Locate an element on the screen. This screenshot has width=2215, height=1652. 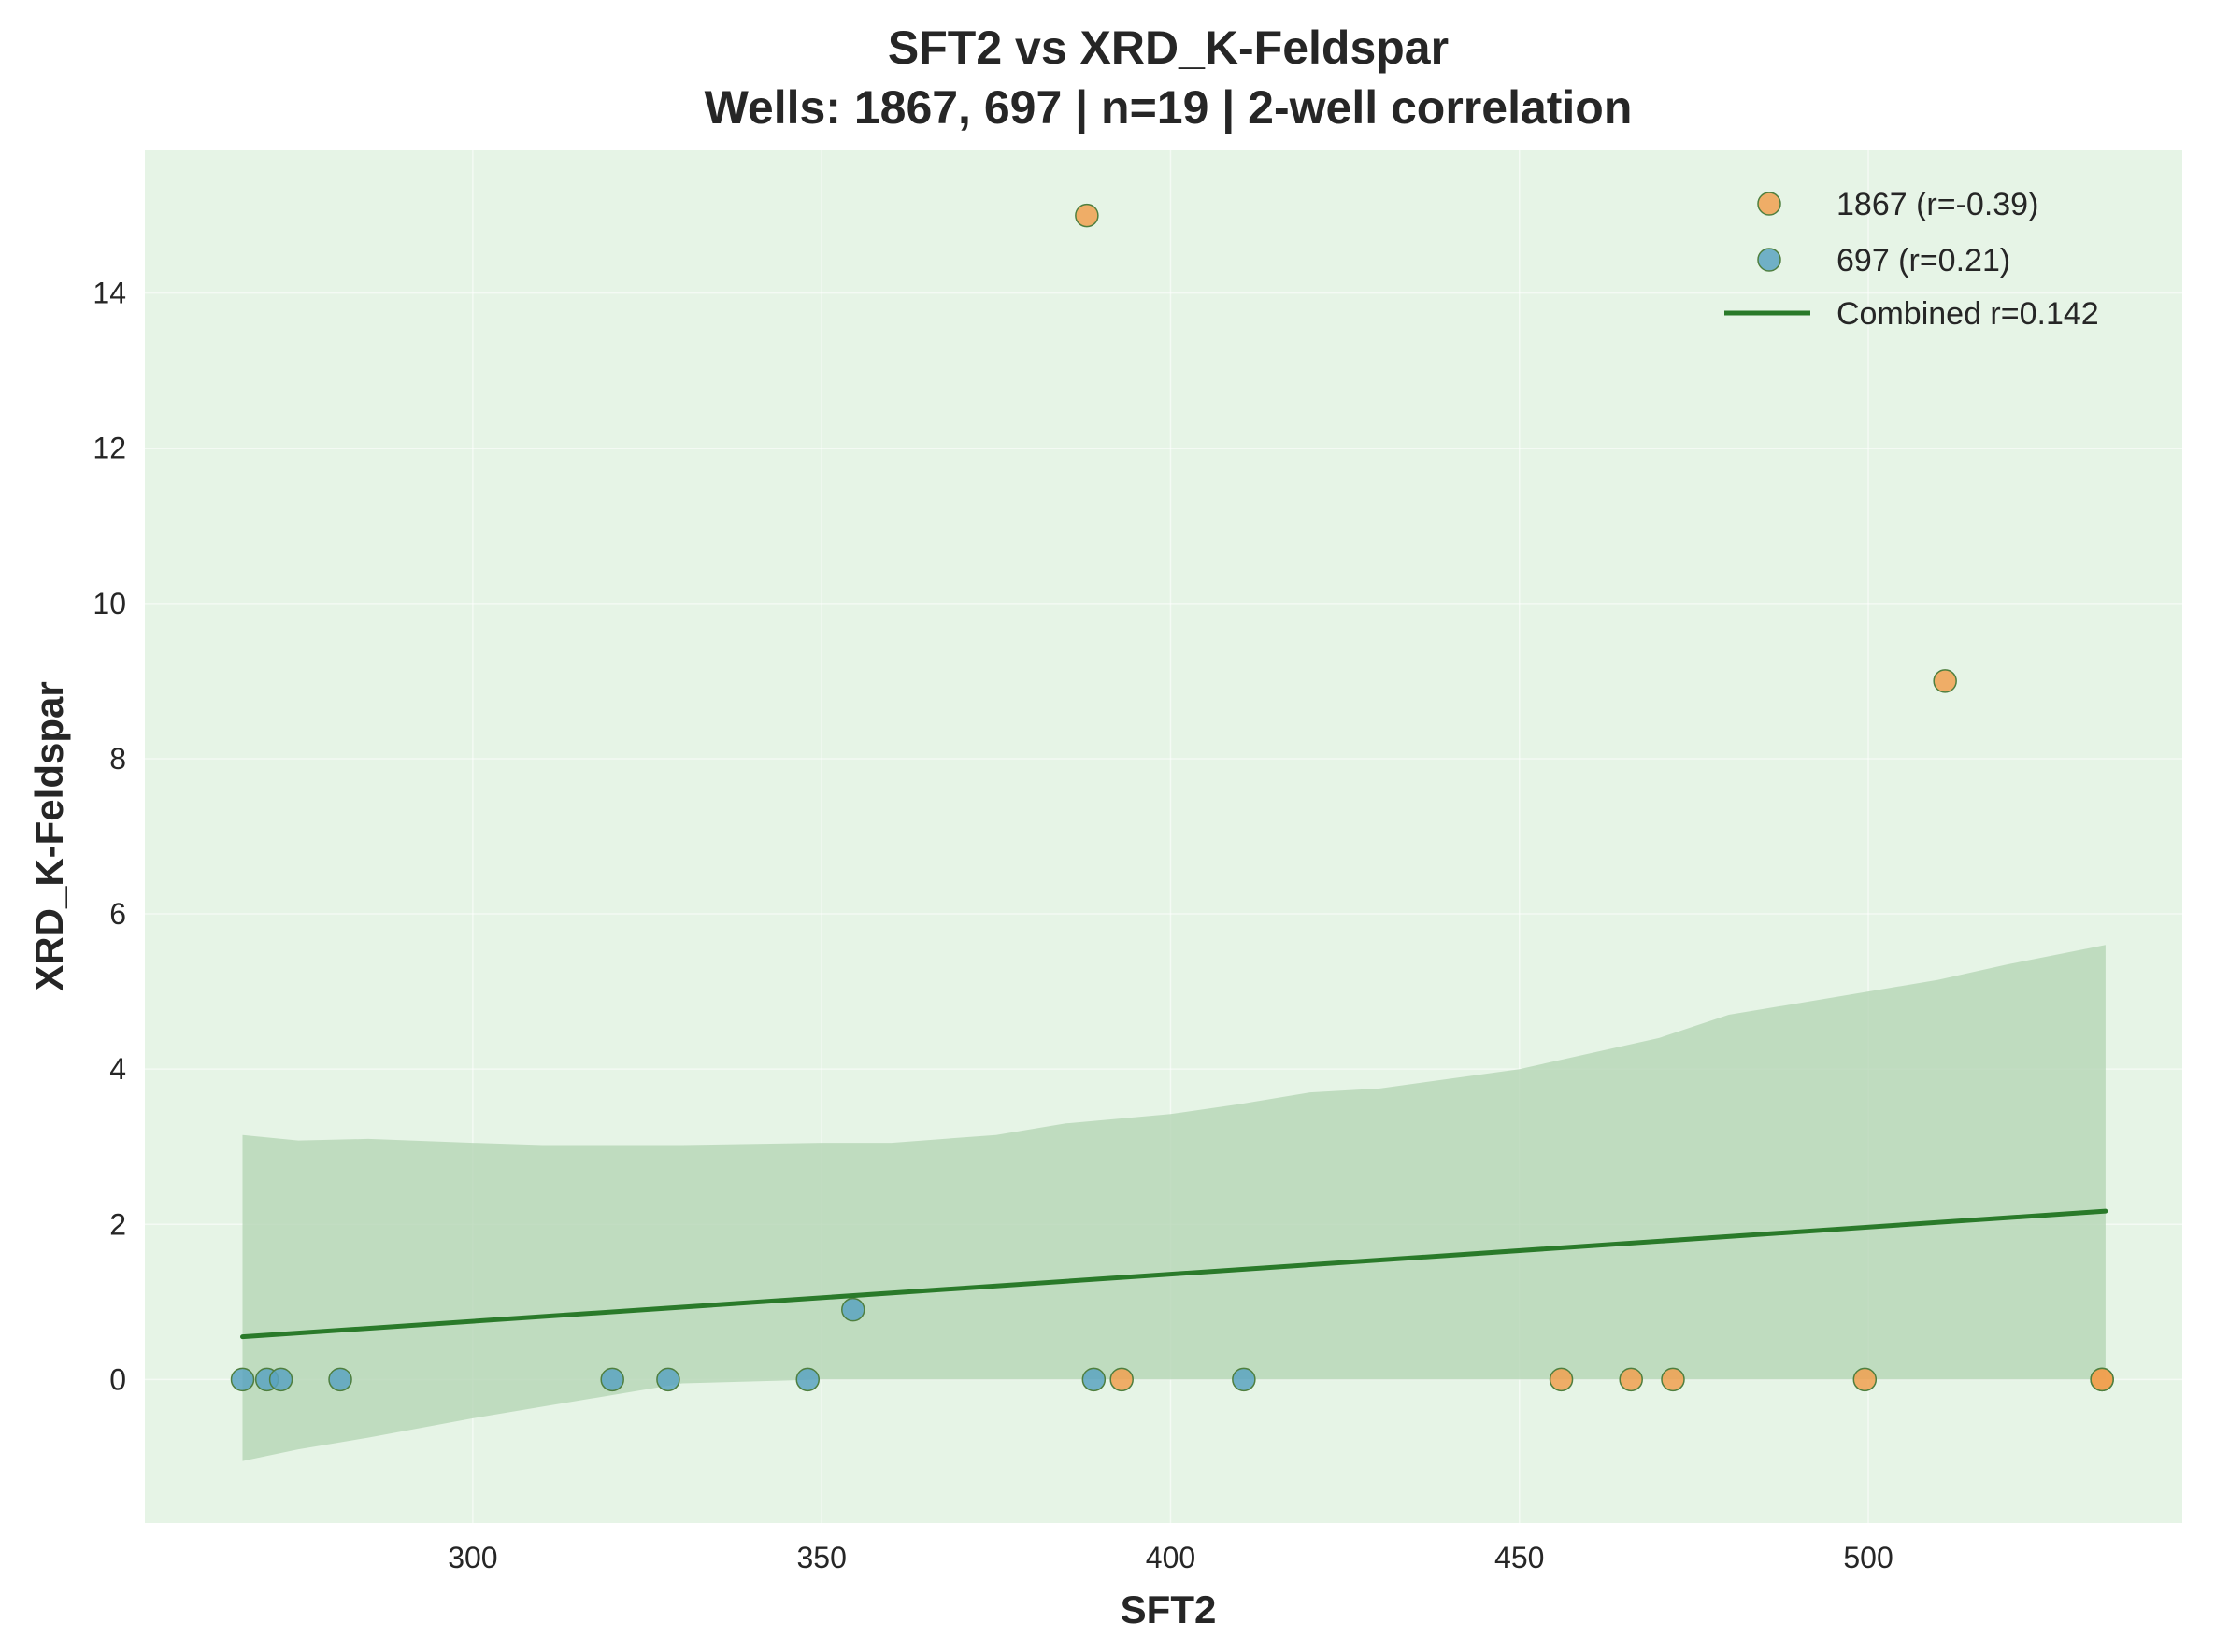
legend-label-combined: Combined r=0.142 is located at coordinates (1967, 314).